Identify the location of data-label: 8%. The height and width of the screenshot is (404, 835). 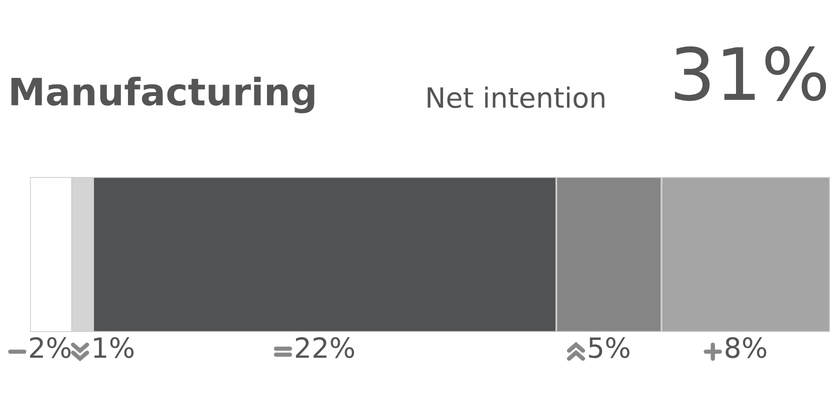
(746, 347).